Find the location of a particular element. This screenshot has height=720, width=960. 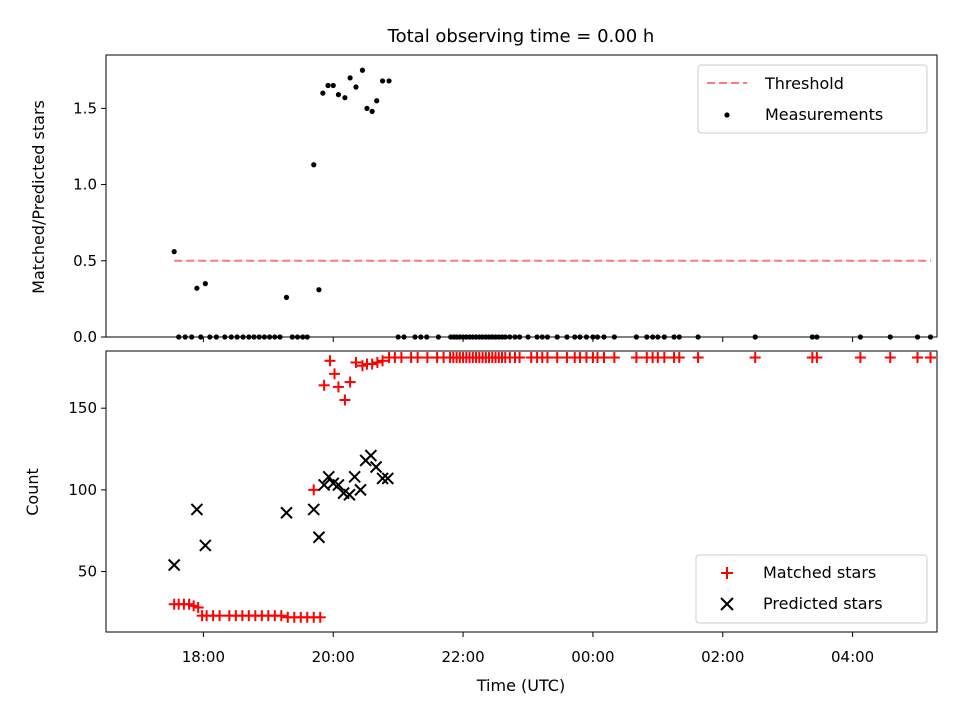

count-y-tick-label: 50 is located at coordinates (87, 572).